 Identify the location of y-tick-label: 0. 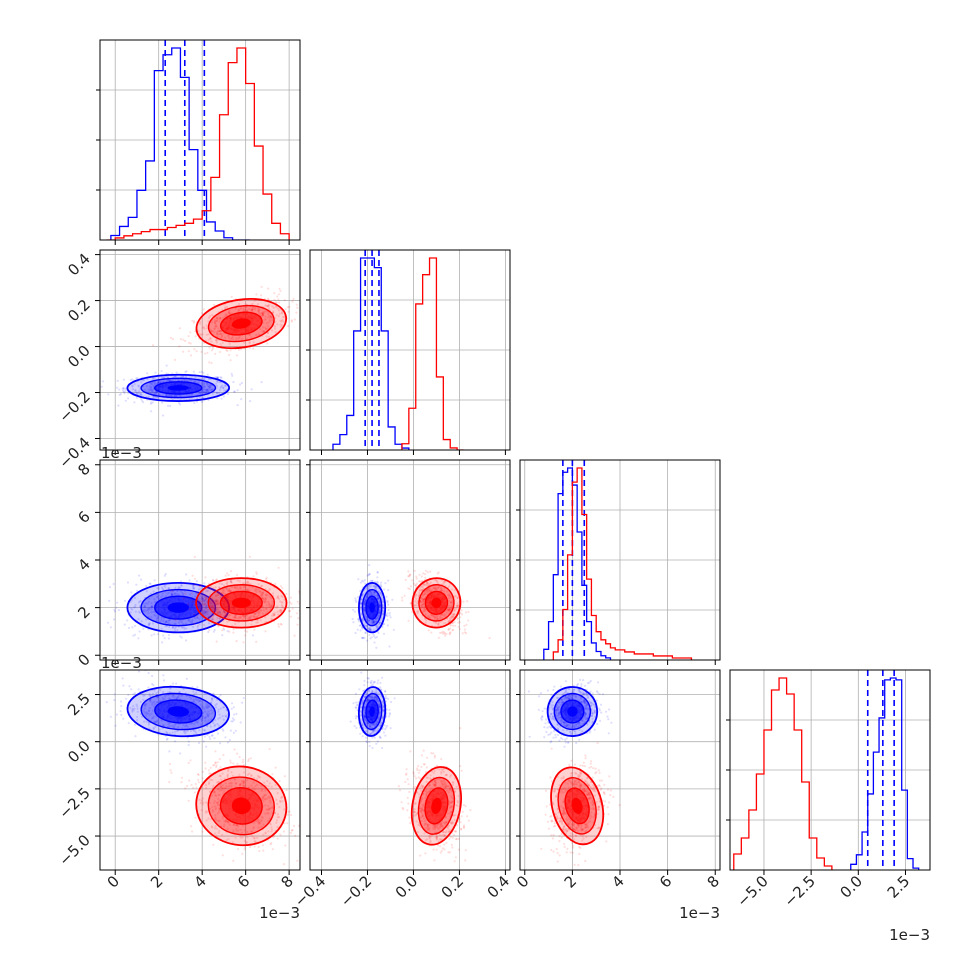
(83, 659).